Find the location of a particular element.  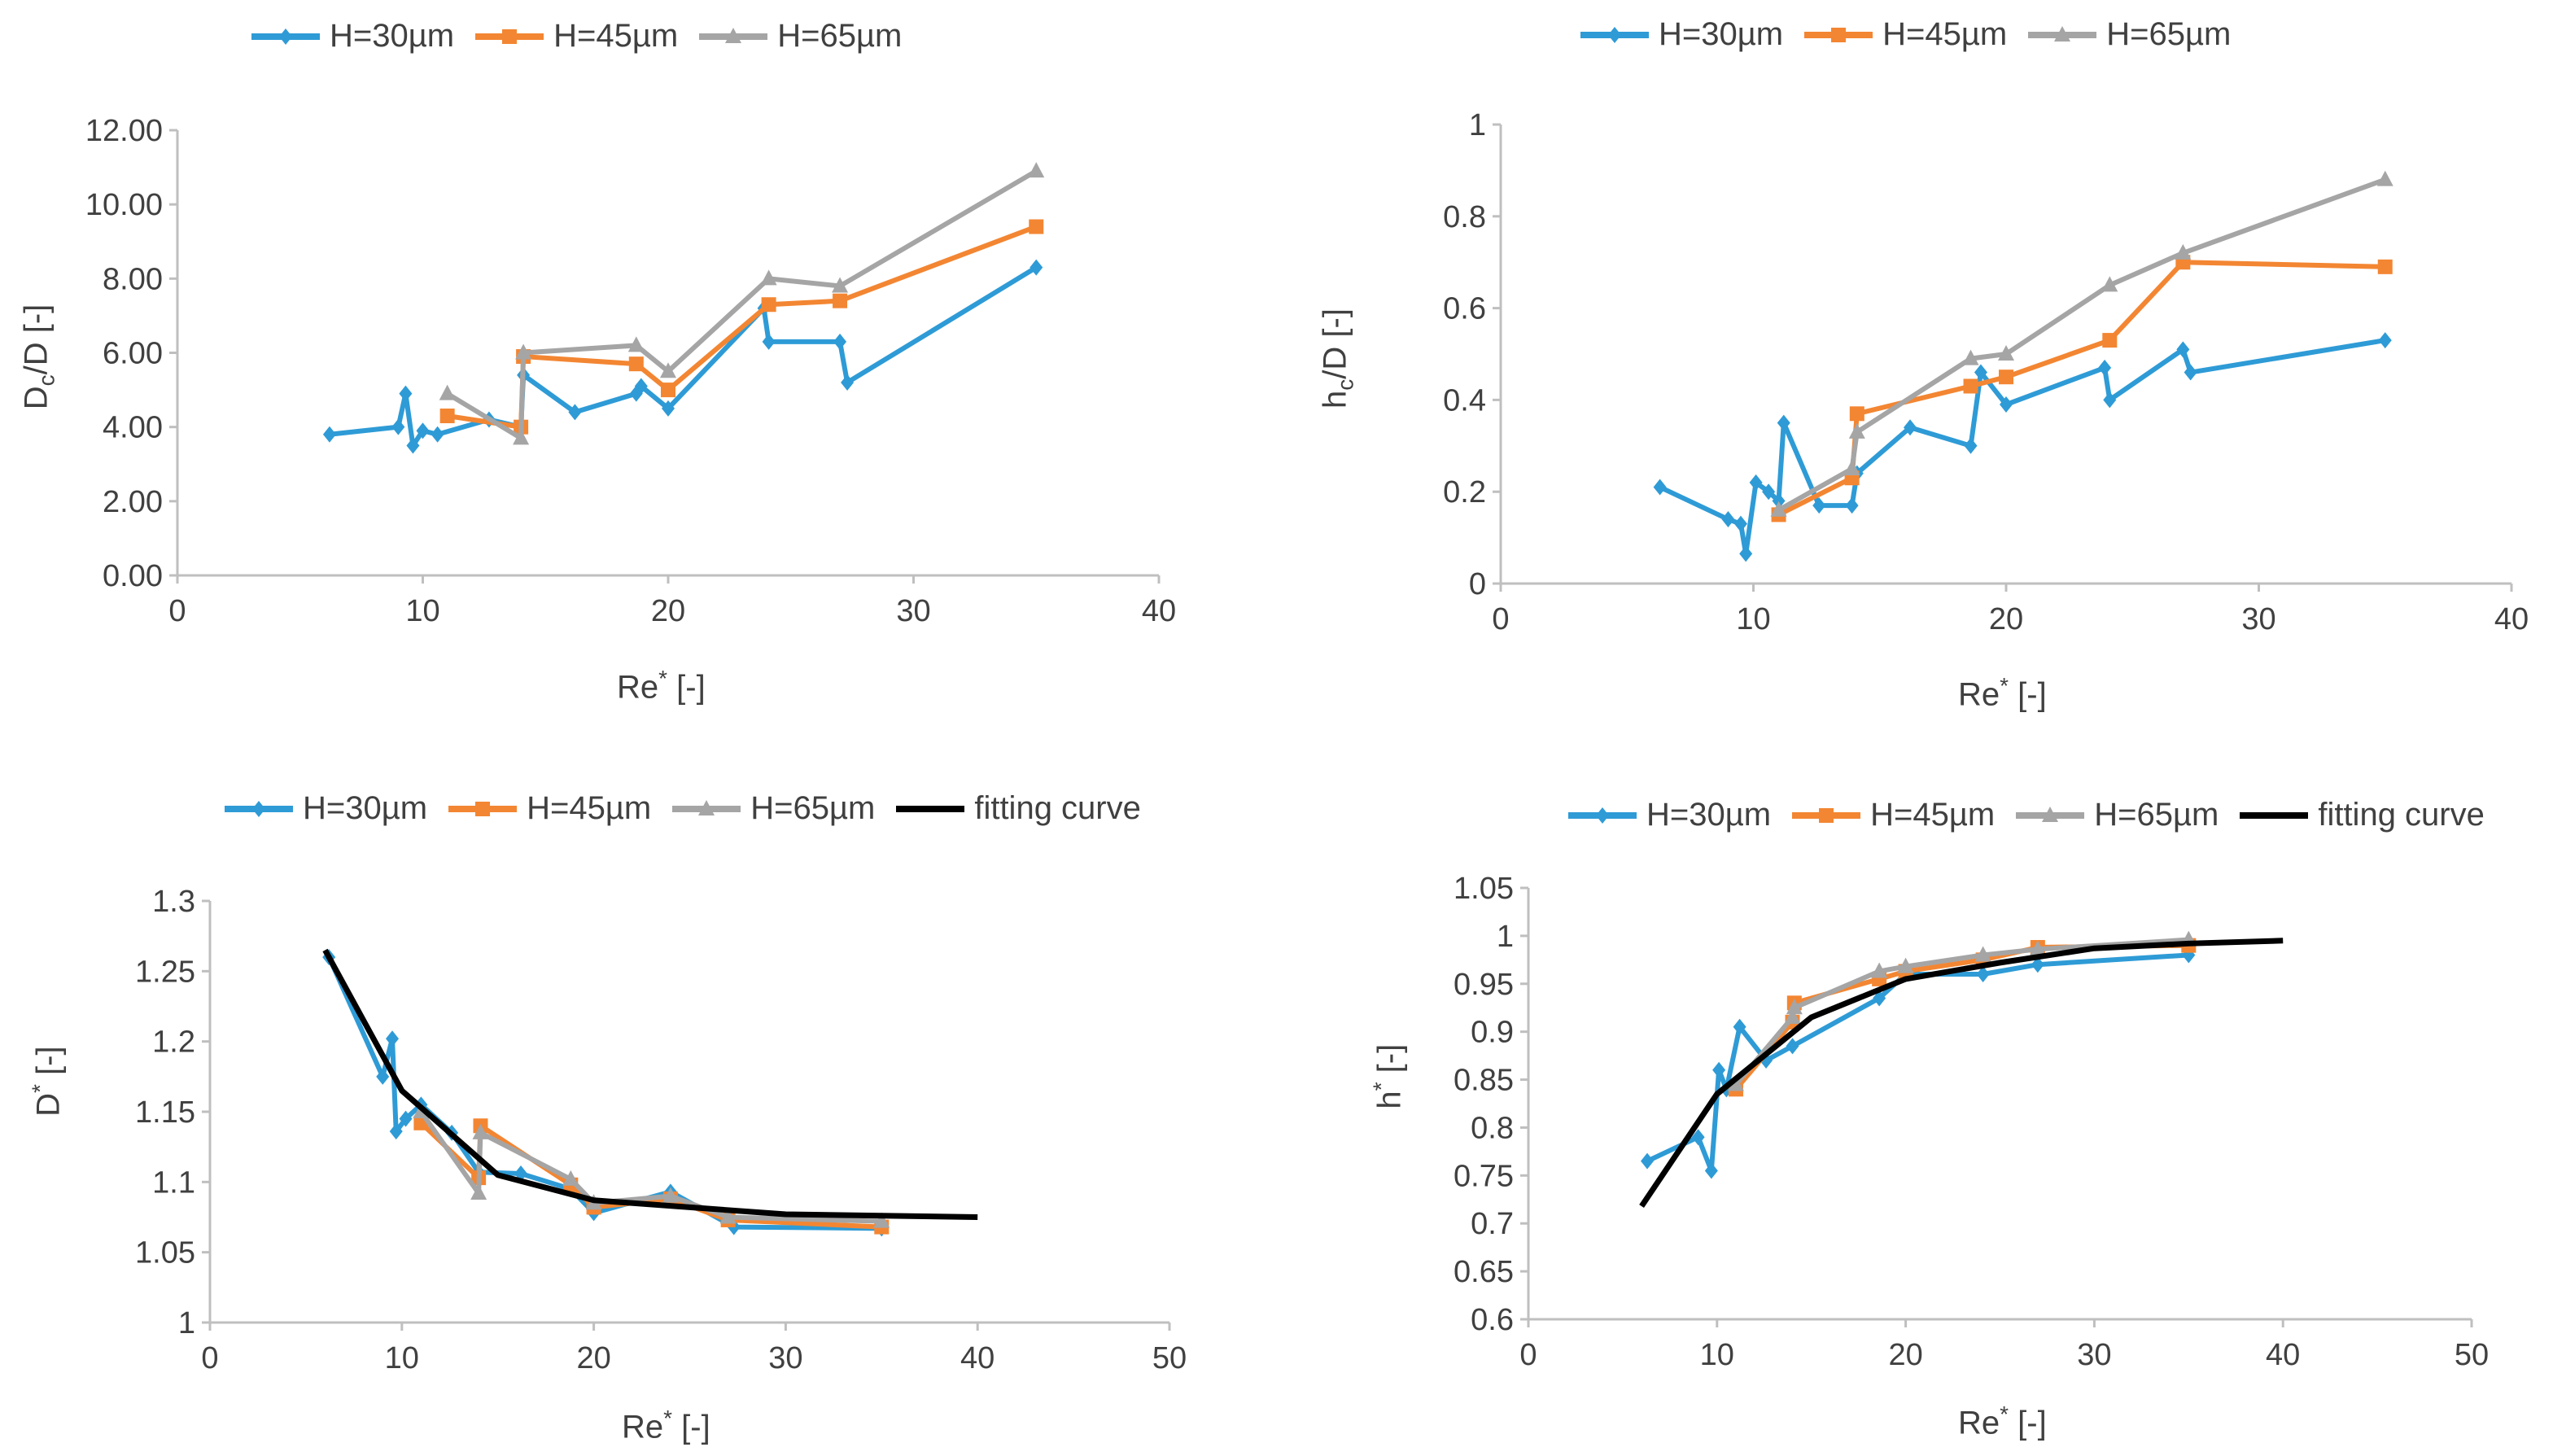

y-tick-label: 1.25 is located at coordinates (165, 972).